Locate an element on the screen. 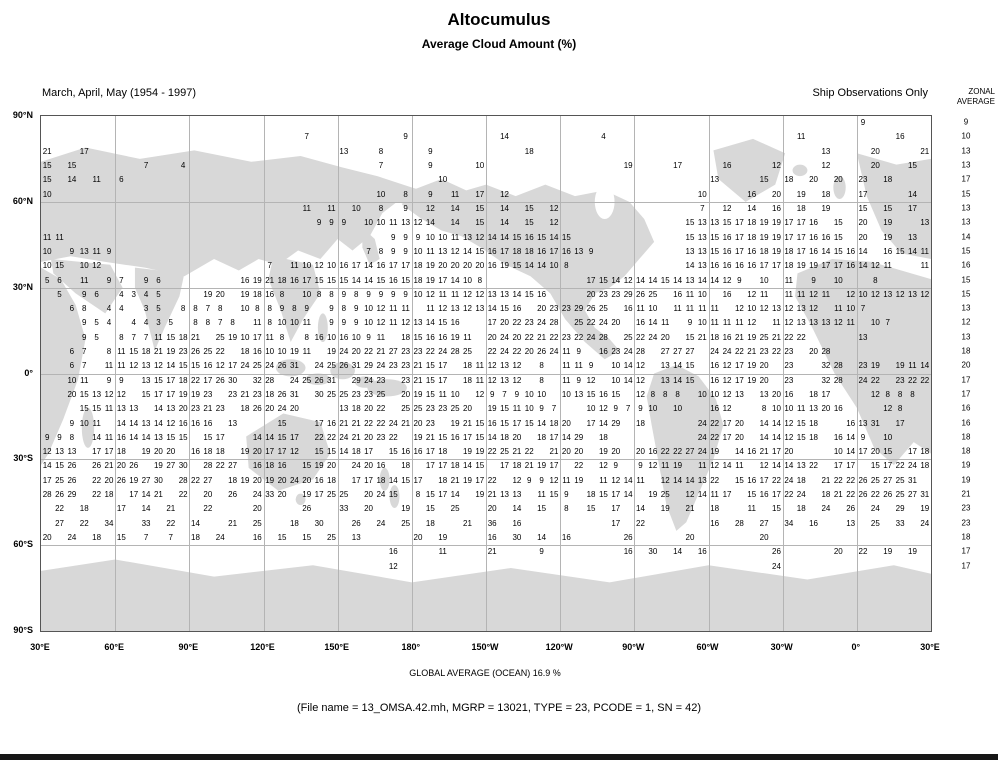 This screenshot has width=998, height=760. grid-value: 25 is located at coordinates (331, 495).